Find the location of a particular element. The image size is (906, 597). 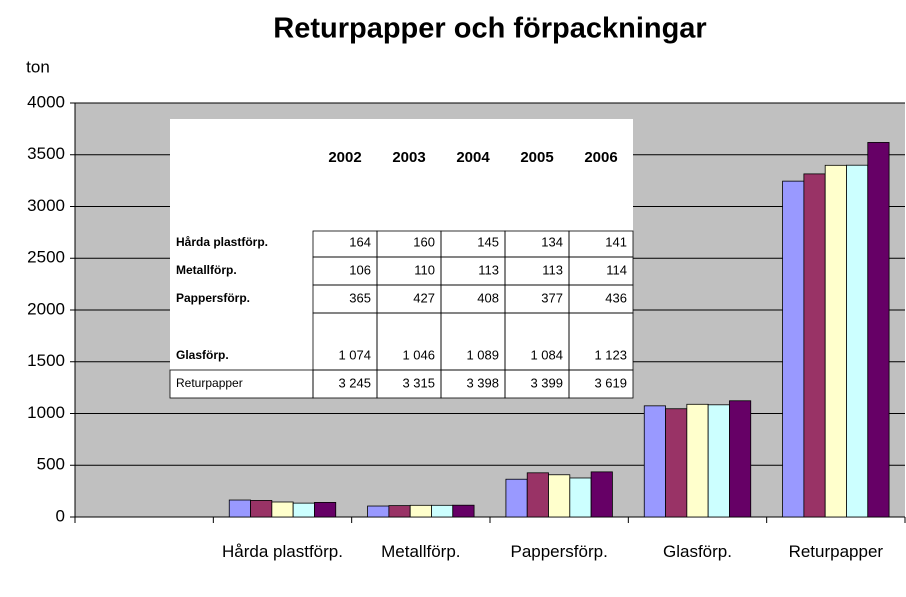

table-value: 134 is located at coordinates (552, 241).